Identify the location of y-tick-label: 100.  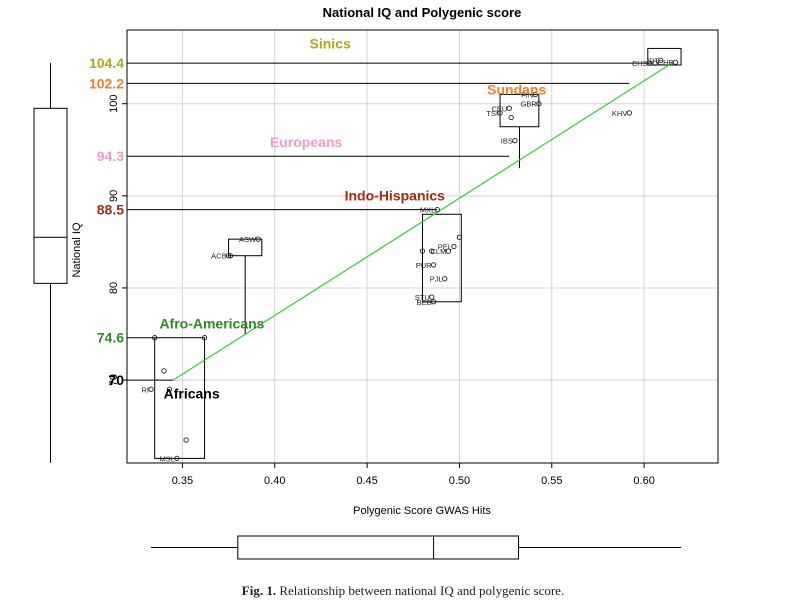
(114, 104).